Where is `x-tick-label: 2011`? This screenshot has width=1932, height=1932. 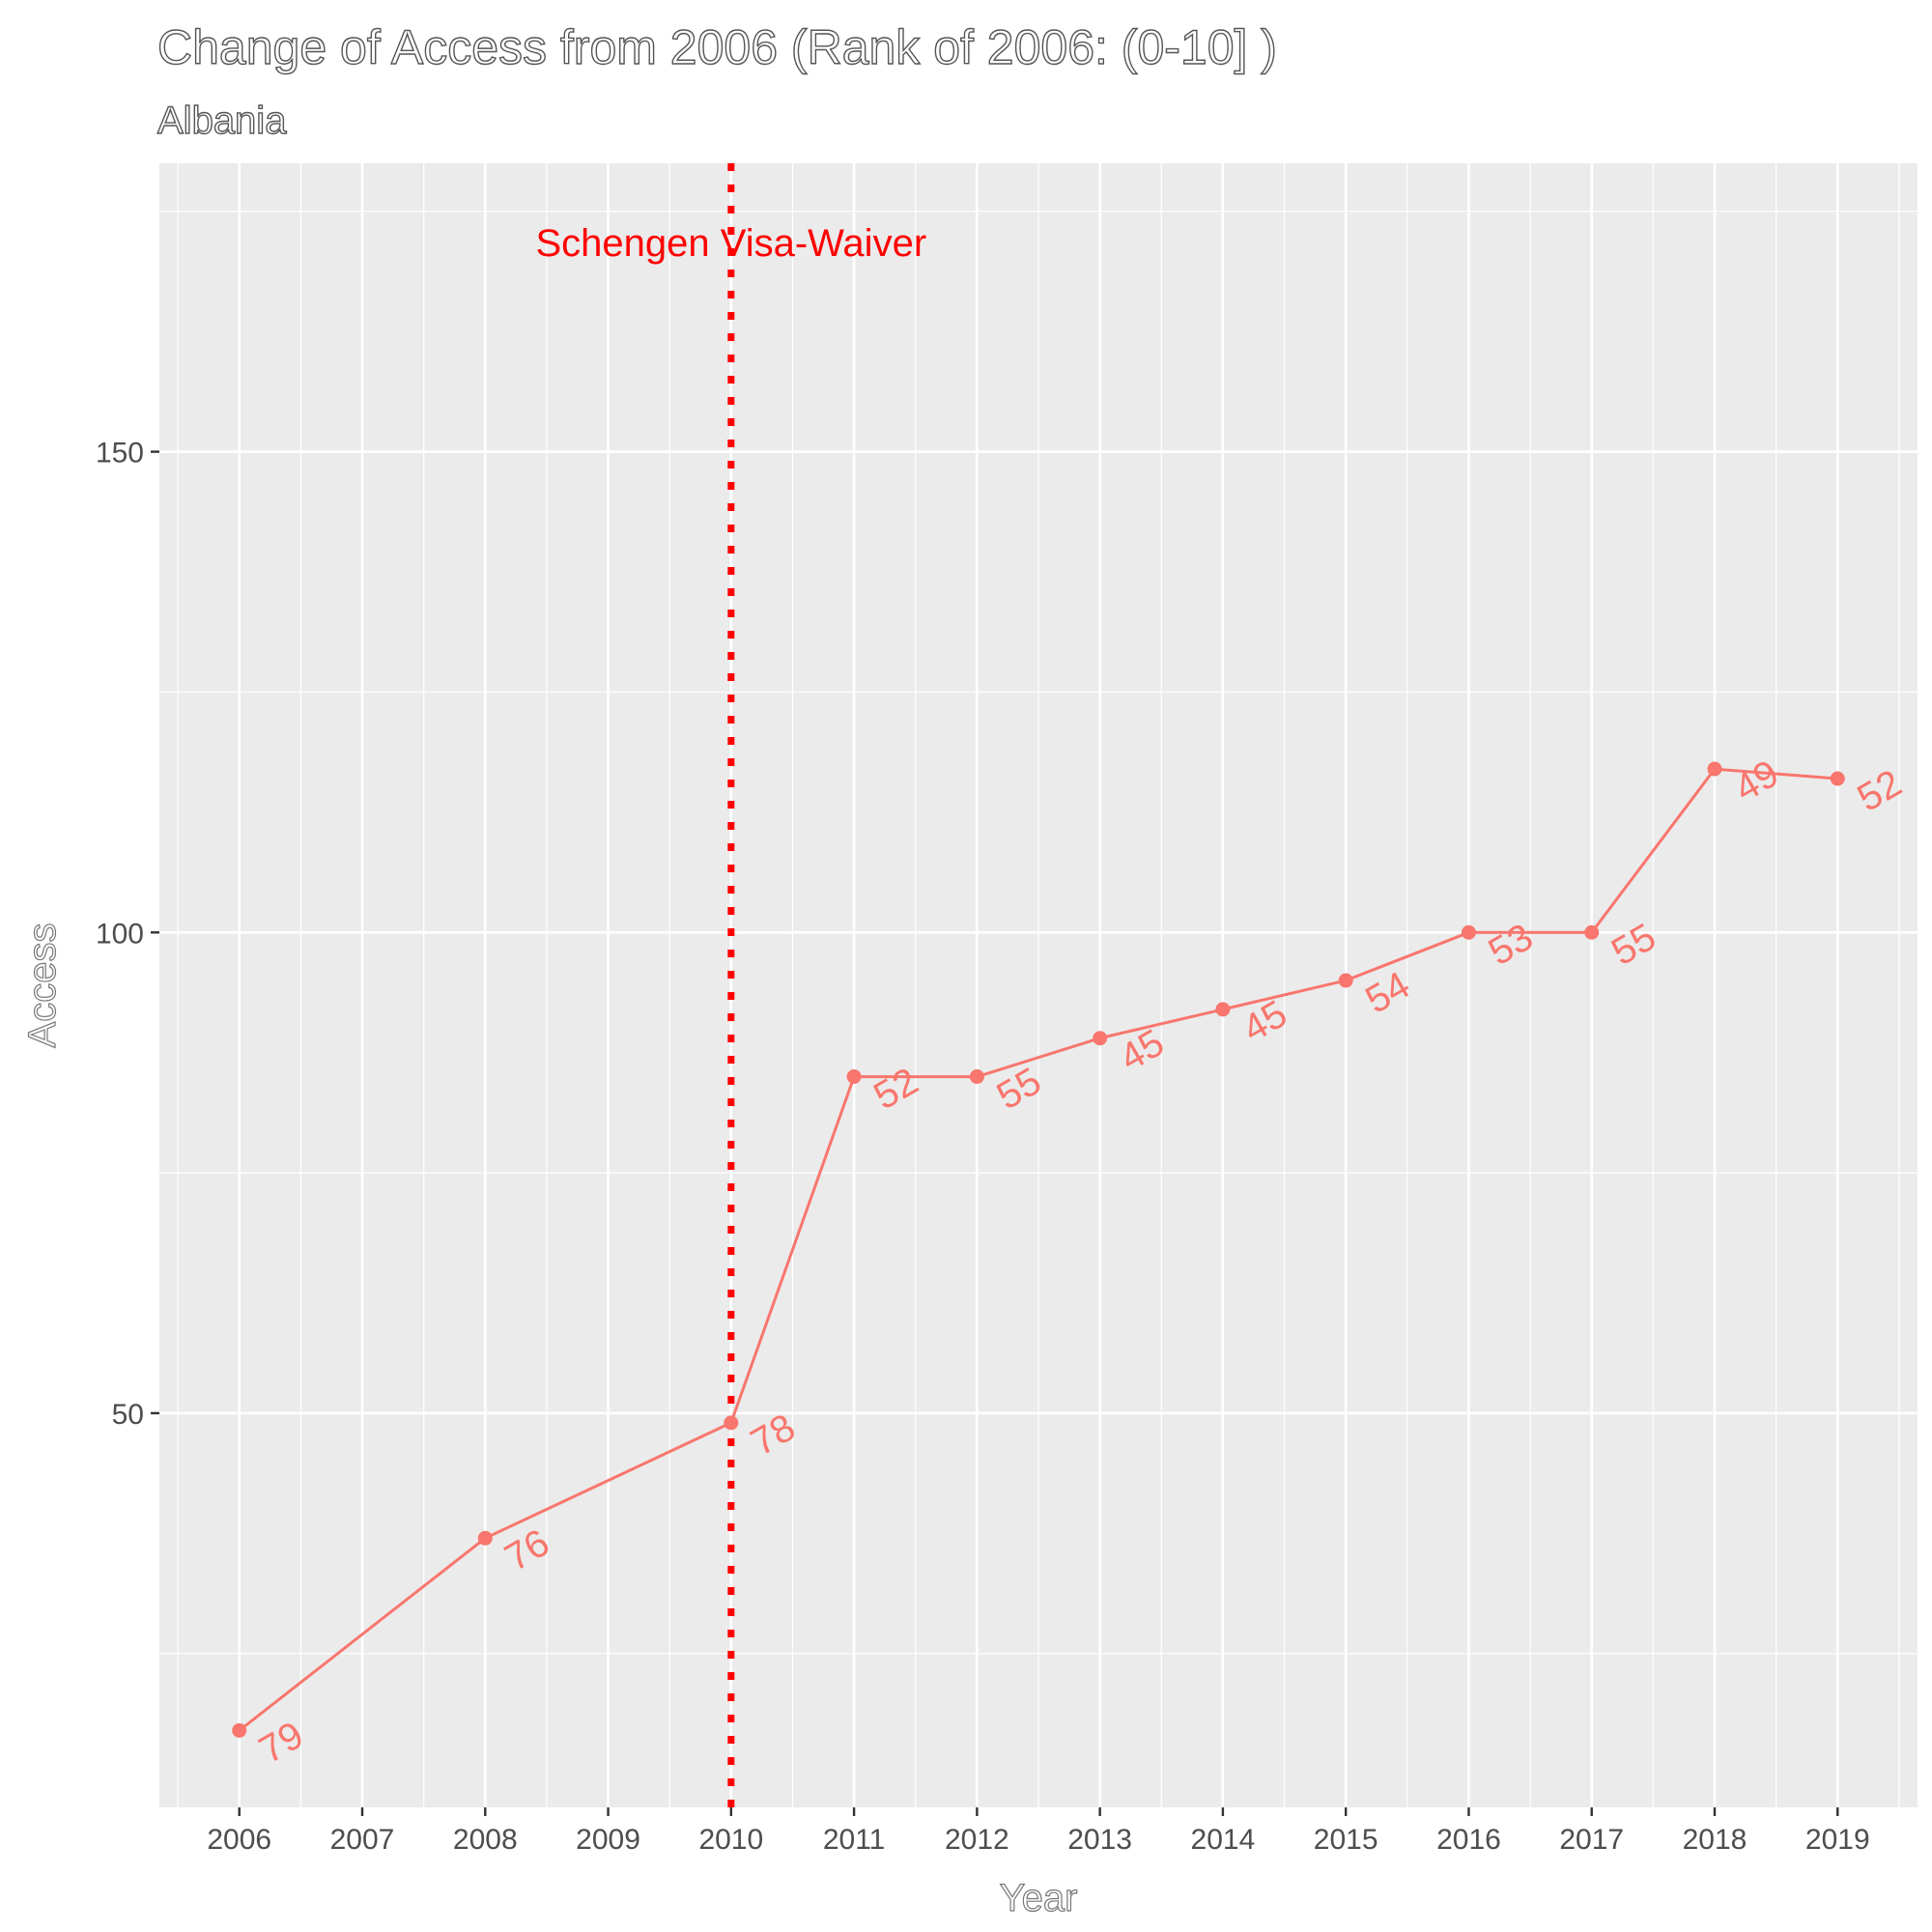 x-tick-label: 2011 is located at coordinates (854, 1840).